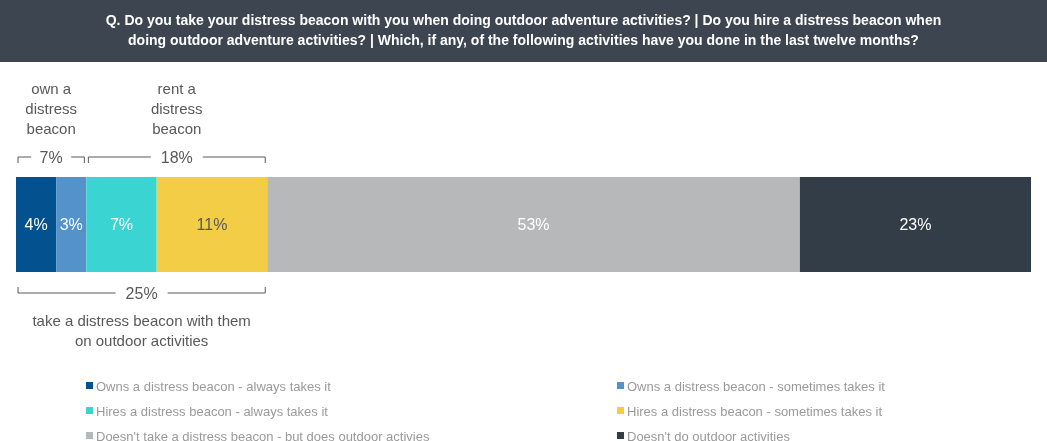 This screenshot has width=1047, height=441. I want to click on data-label: 23%, so click(915, 225).